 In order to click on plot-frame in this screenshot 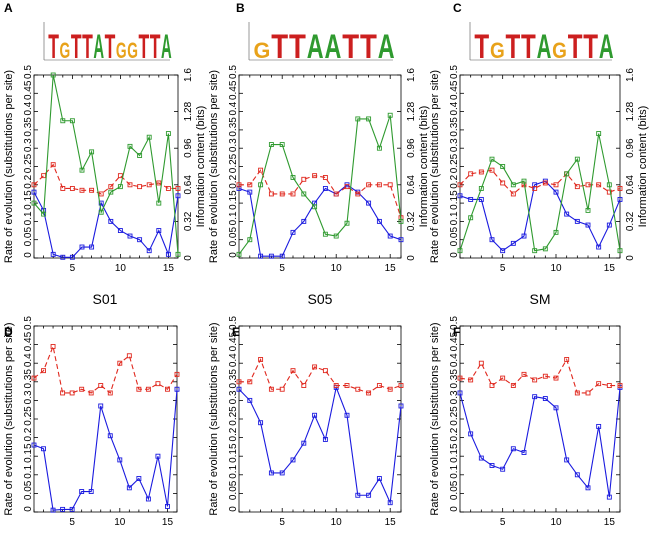, I will do `click(320, 166)`.